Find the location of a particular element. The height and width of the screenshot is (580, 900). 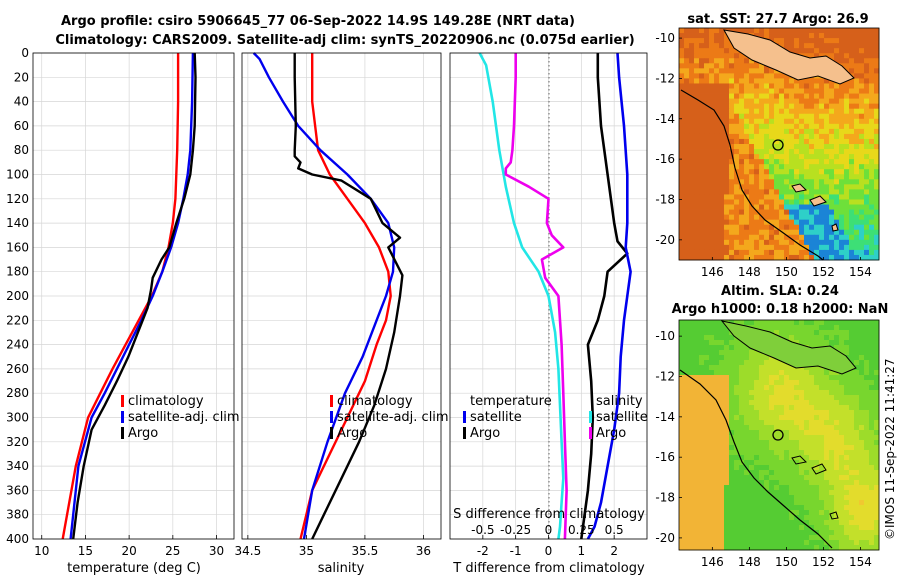

temperature-ytick-label: 360 is located at coordinates (17, 490).